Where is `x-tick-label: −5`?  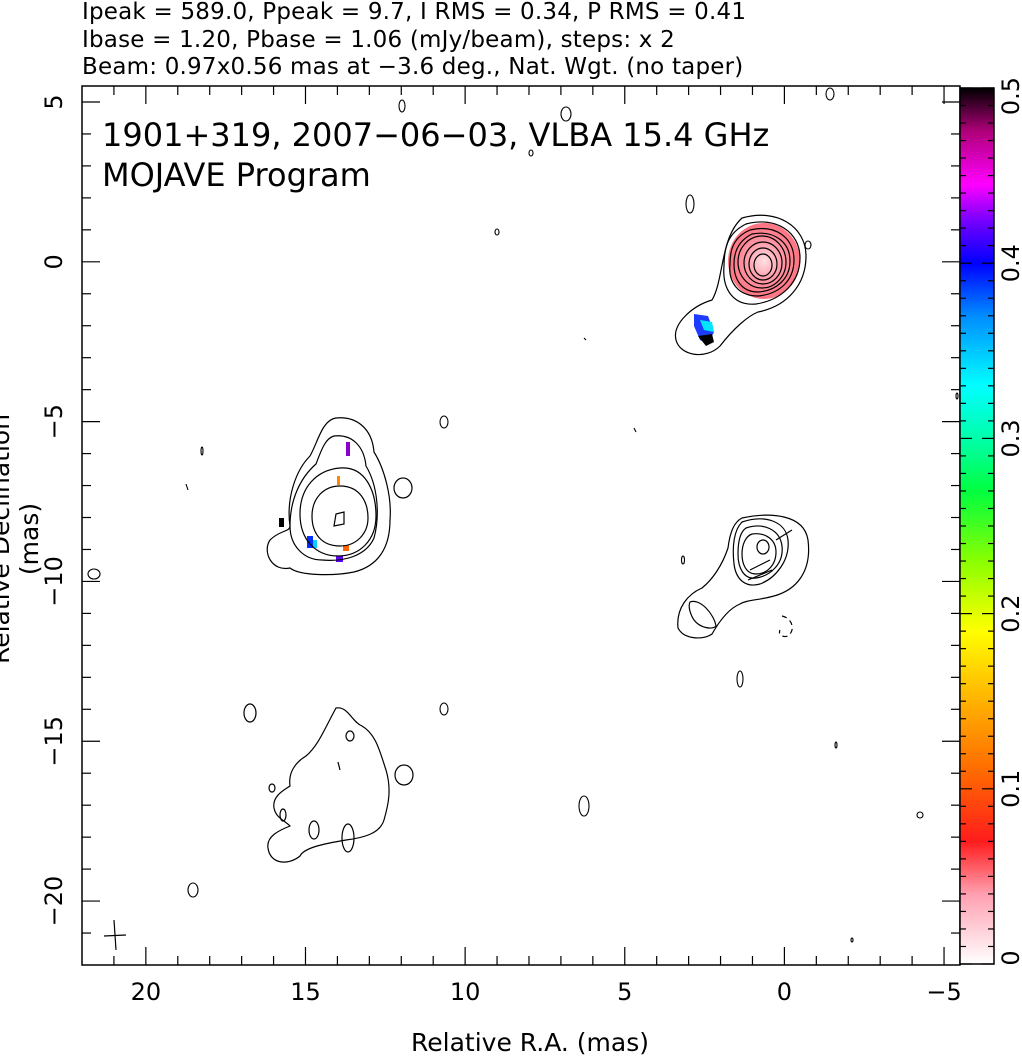 x-tick-label: −5 is located at coordinates (943, 992).